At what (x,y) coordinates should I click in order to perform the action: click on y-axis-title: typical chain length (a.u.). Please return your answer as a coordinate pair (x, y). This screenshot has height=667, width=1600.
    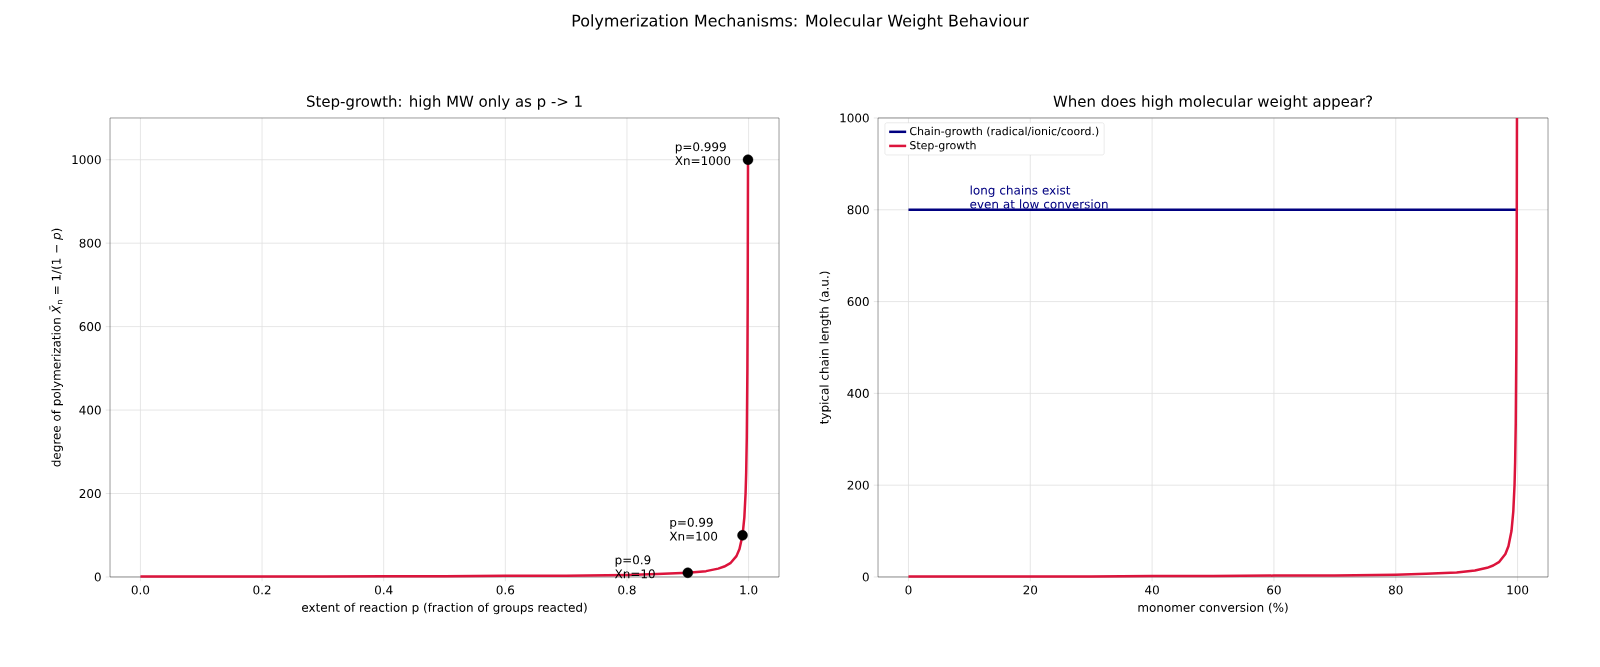
    Looking at the image, I should click on (825, 347).